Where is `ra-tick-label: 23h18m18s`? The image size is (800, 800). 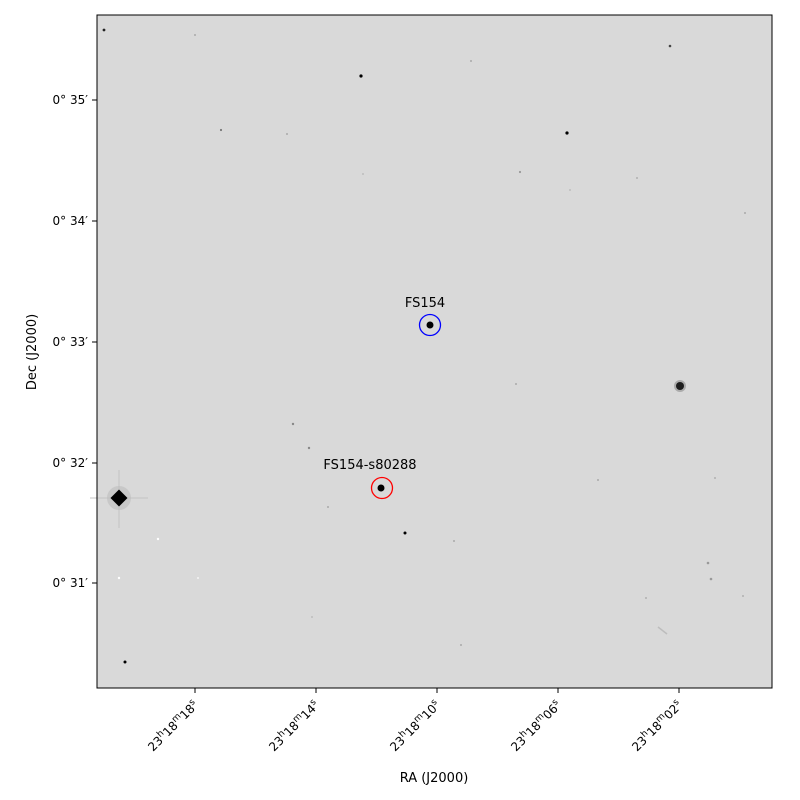 ra-tick-label: 23h18m18s is located at coordinates (173, 725).